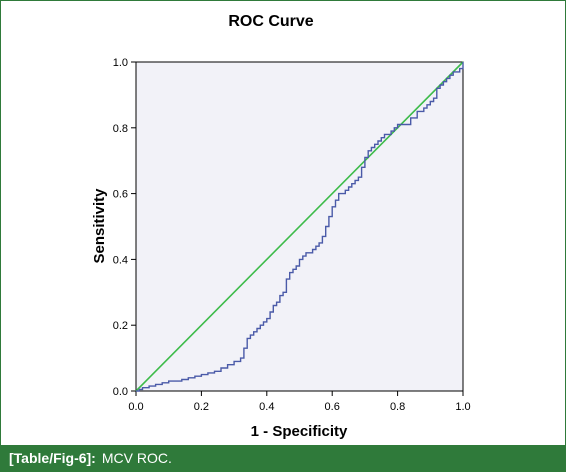 The image size is (566, 472). What do you see at coordinates (120, 392) in the screenshot?
I see `y-tick-label: 0.0` at bounding box center [120, 392].